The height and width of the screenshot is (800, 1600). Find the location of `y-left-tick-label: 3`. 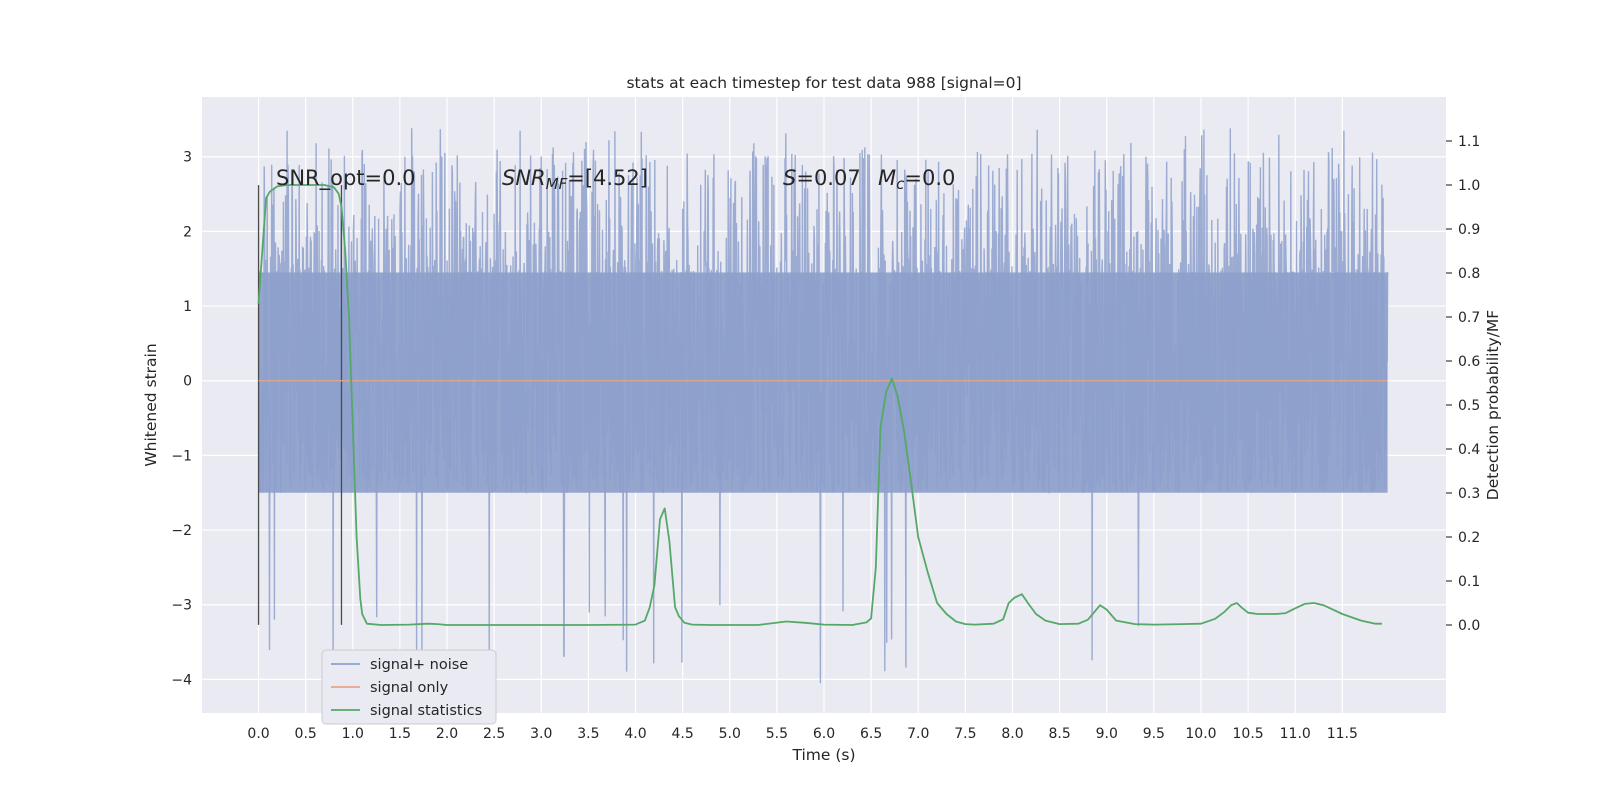

y-left-tick-label: 3 is located at coordinates (187, 158).